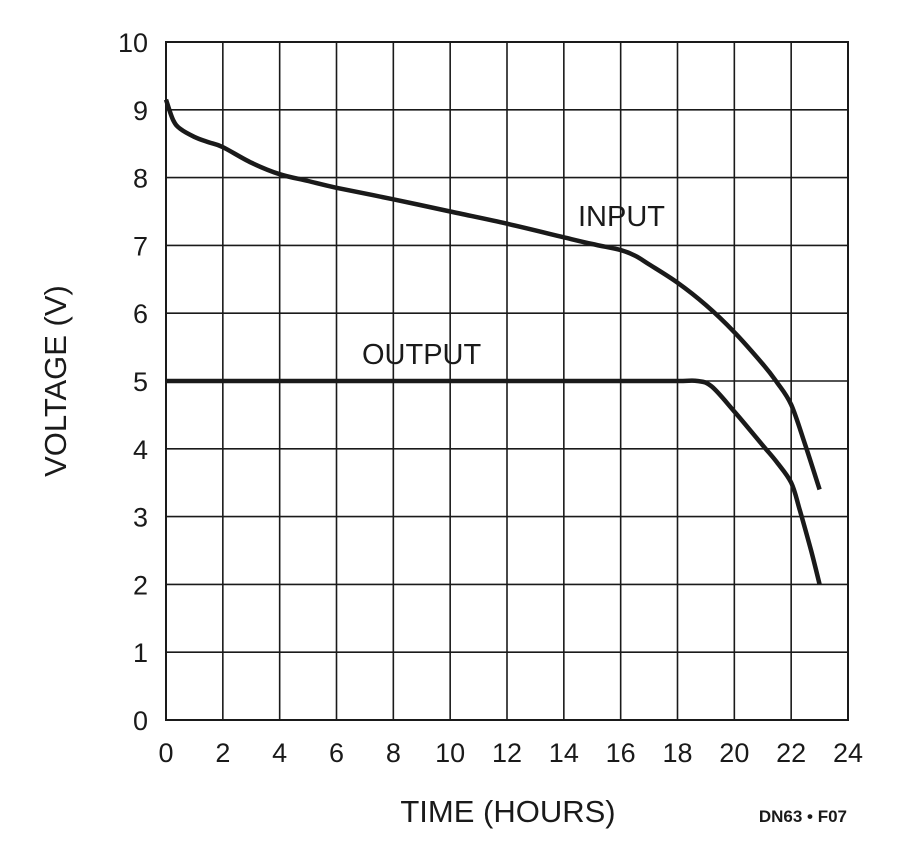 The height and width of the screenshot is (856, 900). Describe the element at coordinates (734, 753) in the screenshot. I see `x-tick-label: 20` at that location.